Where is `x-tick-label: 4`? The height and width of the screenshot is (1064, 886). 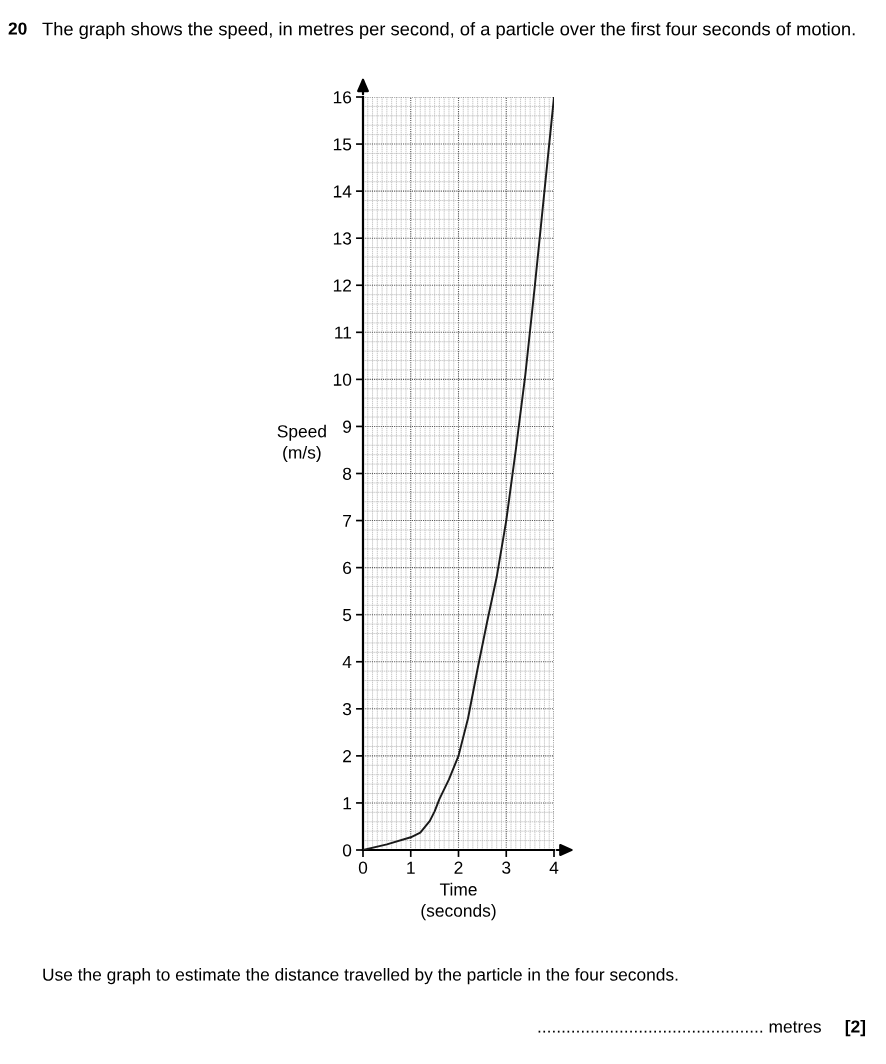
x-tick-label: 4 is located at coordinates (554, 867).